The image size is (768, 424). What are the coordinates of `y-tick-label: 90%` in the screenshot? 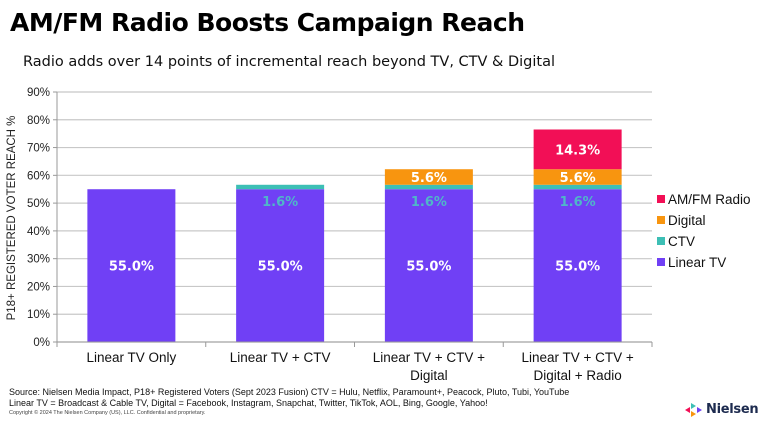 It's located at (38, 93).